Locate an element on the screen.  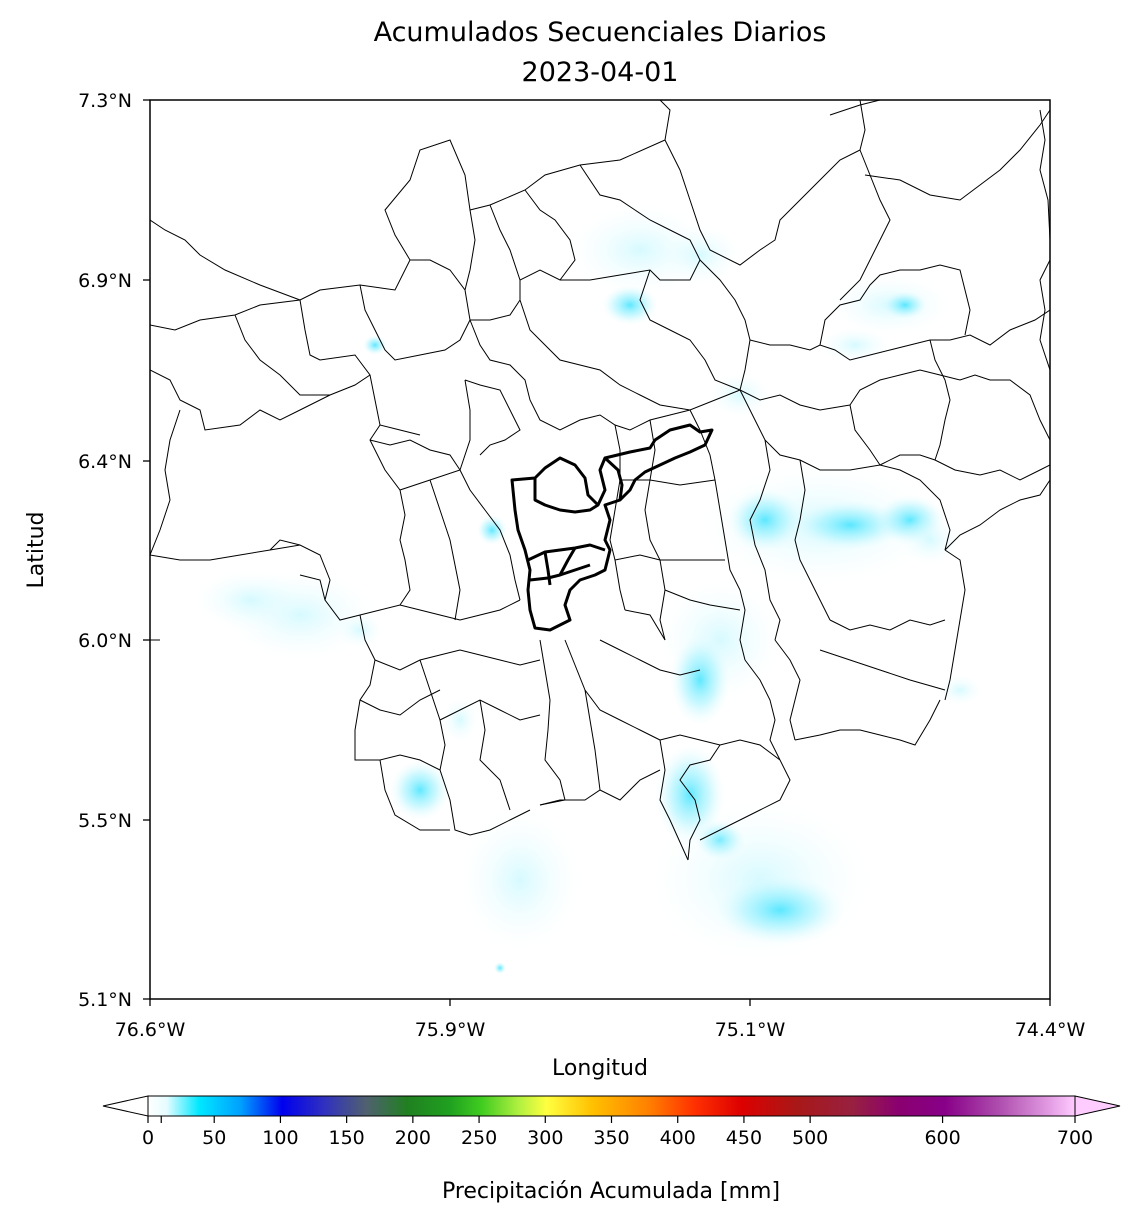
colorbar-gradient is located at coordinates (611, 1106).